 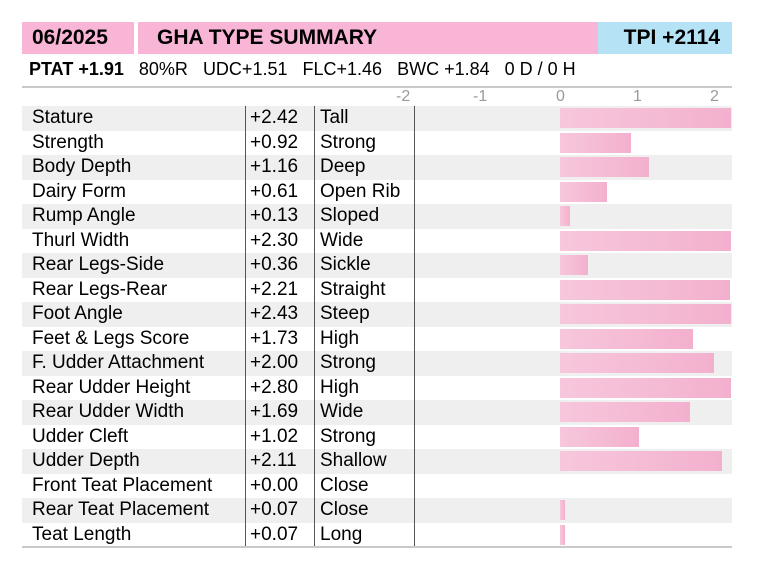 I want to click on top-divider, so click(x=377, y=87).